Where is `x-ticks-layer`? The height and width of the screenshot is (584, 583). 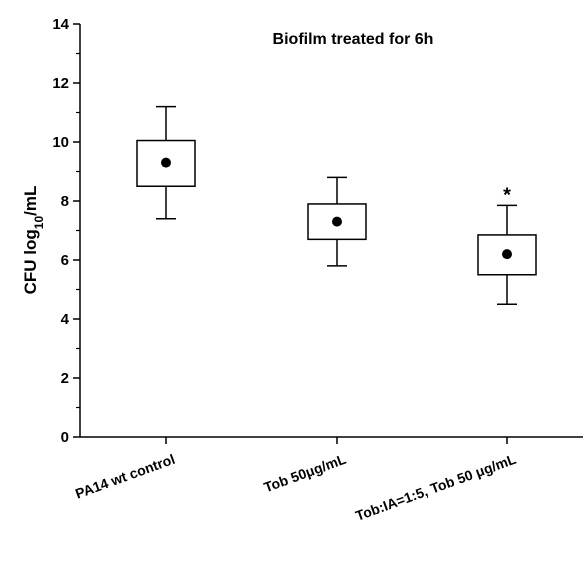
x-ticks-layer is located at coordinates (336, 440).